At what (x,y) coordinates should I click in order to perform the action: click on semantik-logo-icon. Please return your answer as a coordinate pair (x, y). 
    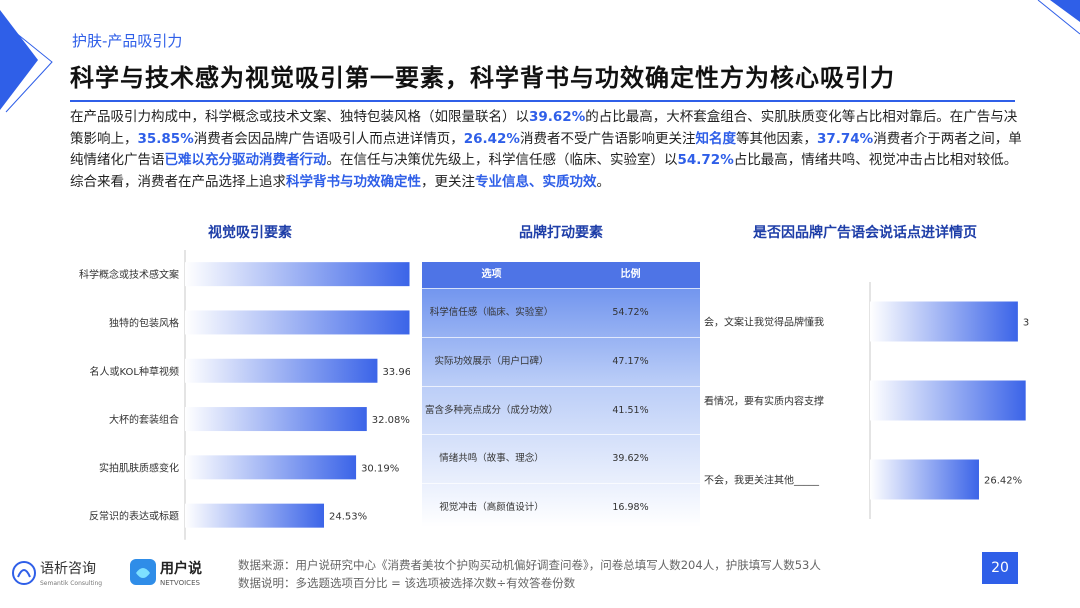
    Looking at the image, I should click on (24, 573).